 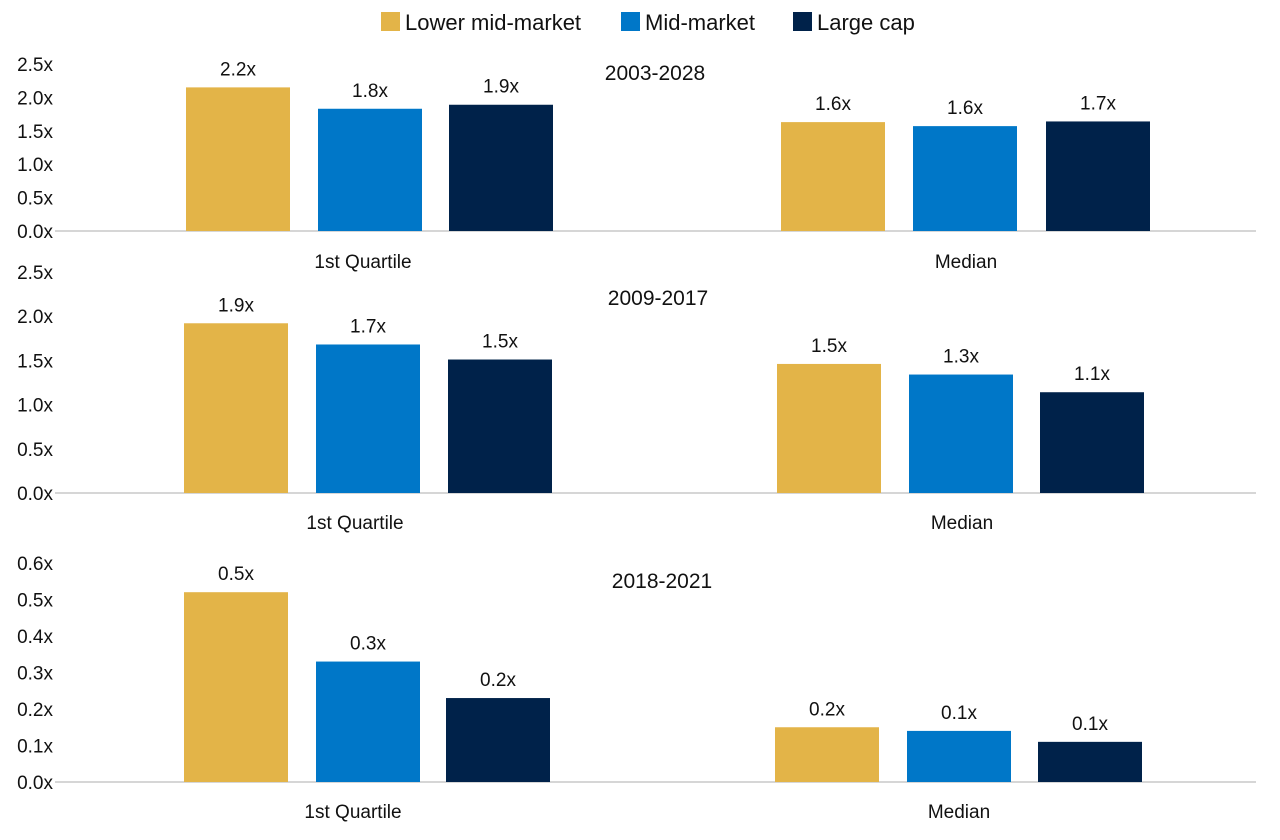 What do you see at coordinates (493, 22) in the screenshot?
I see `legend-label-lower-mid-market: Lower mid-market` at bounding box center [493, 22].